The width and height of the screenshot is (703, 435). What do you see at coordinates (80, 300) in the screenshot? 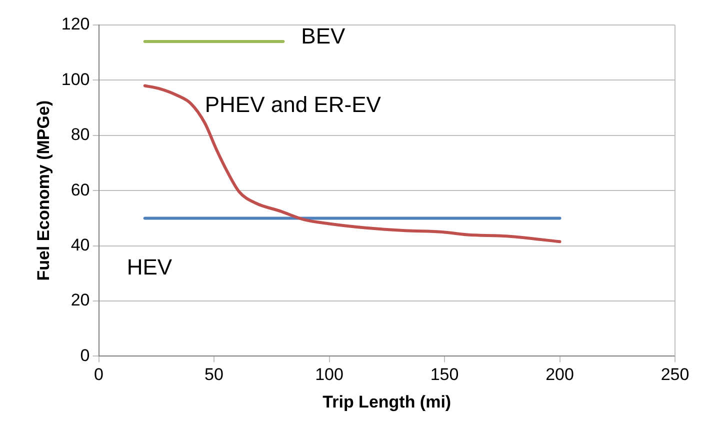
I see `y-tick-label: 20` at bounding box center [80, 300].